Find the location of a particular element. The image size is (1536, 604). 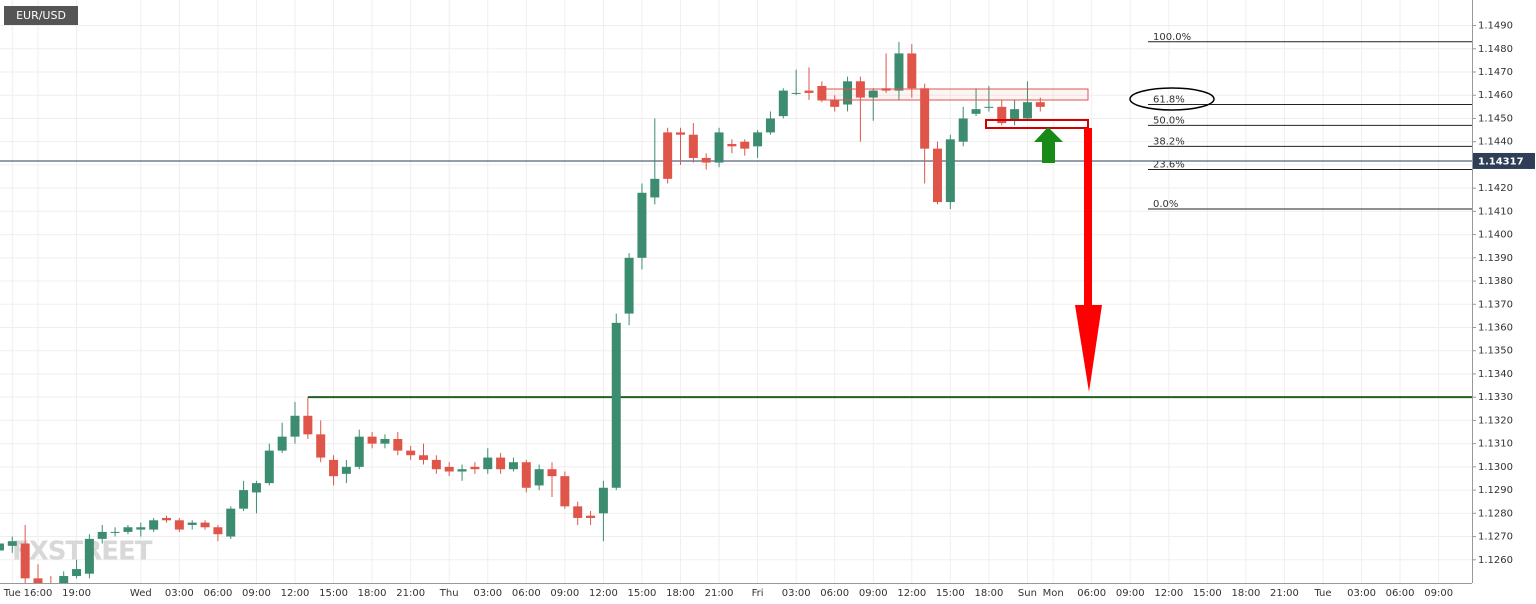

y-tick-label: 1.1330 is located at coordinates (1495, 397).